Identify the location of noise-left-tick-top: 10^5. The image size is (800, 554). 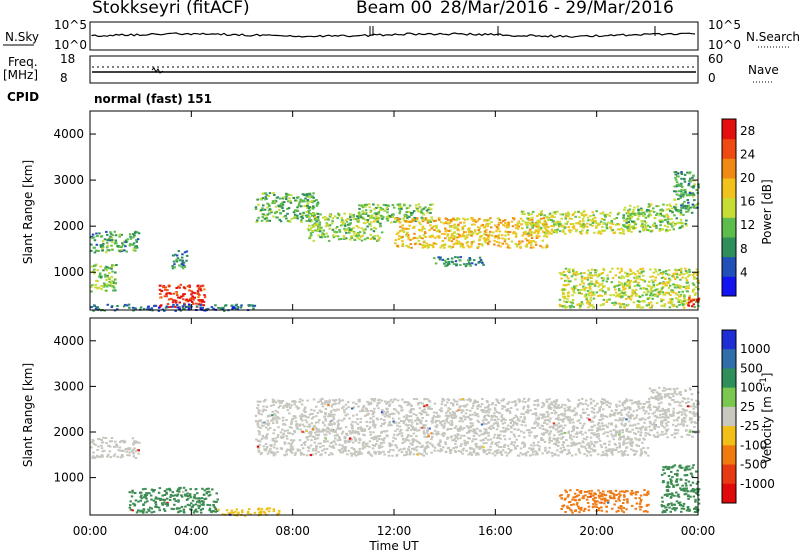
(70, 25).